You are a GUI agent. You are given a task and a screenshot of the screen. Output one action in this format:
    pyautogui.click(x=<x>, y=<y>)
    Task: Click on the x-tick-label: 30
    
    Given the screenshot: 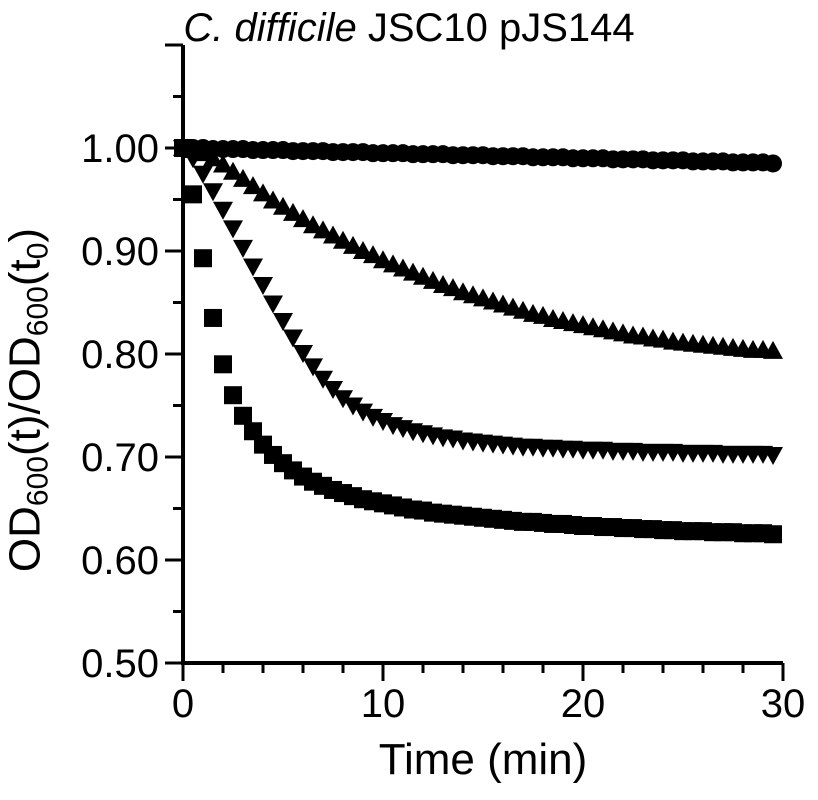 What is the action you would take?
    pyautogui.click(x=783, y=704)
    